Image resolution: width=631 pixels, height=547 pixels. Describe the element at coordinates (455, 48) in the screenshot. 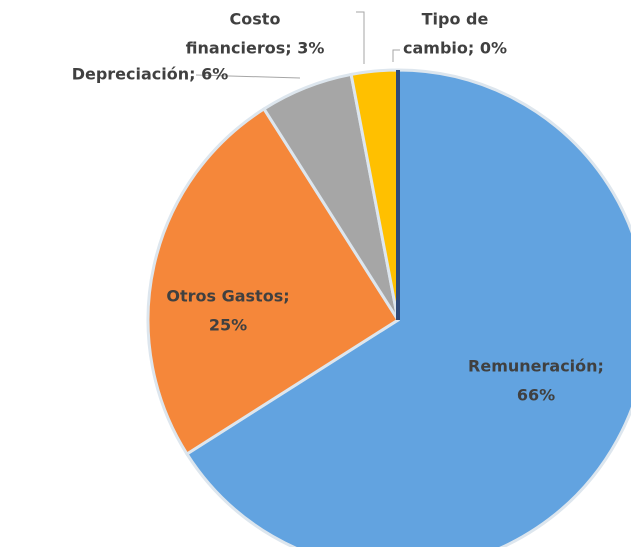

I see `data-label: cambio; 0%` at that location.